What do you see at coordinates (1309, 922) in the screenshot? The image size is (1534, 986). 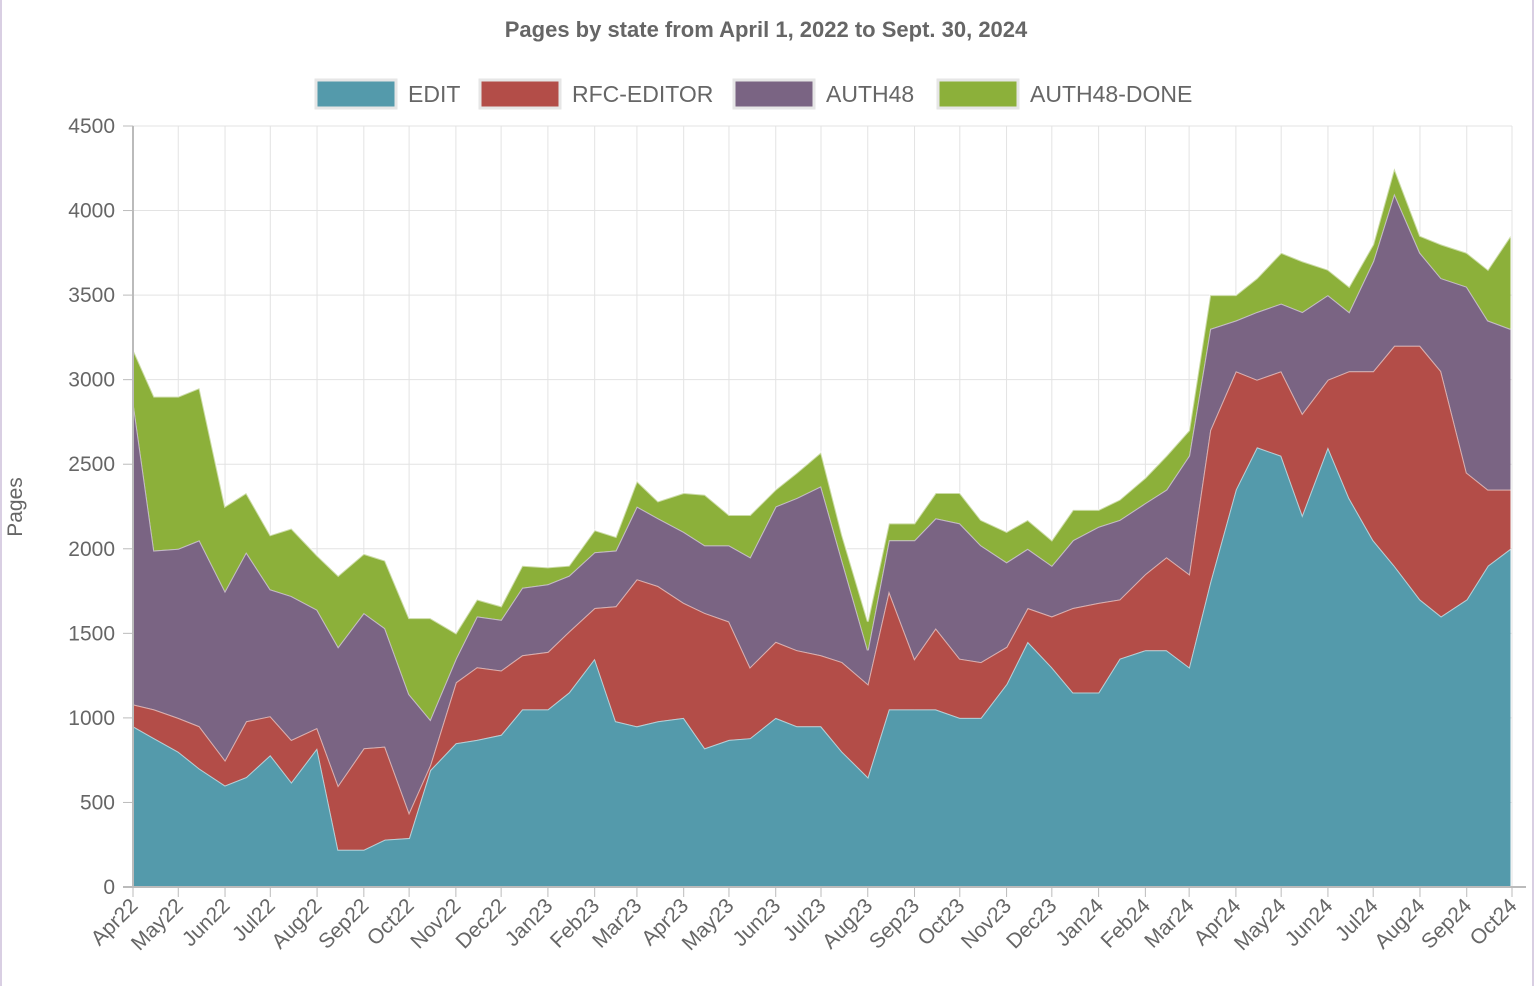 I see `x-tick-label: Jun24` at bounding box center [1309, 922].